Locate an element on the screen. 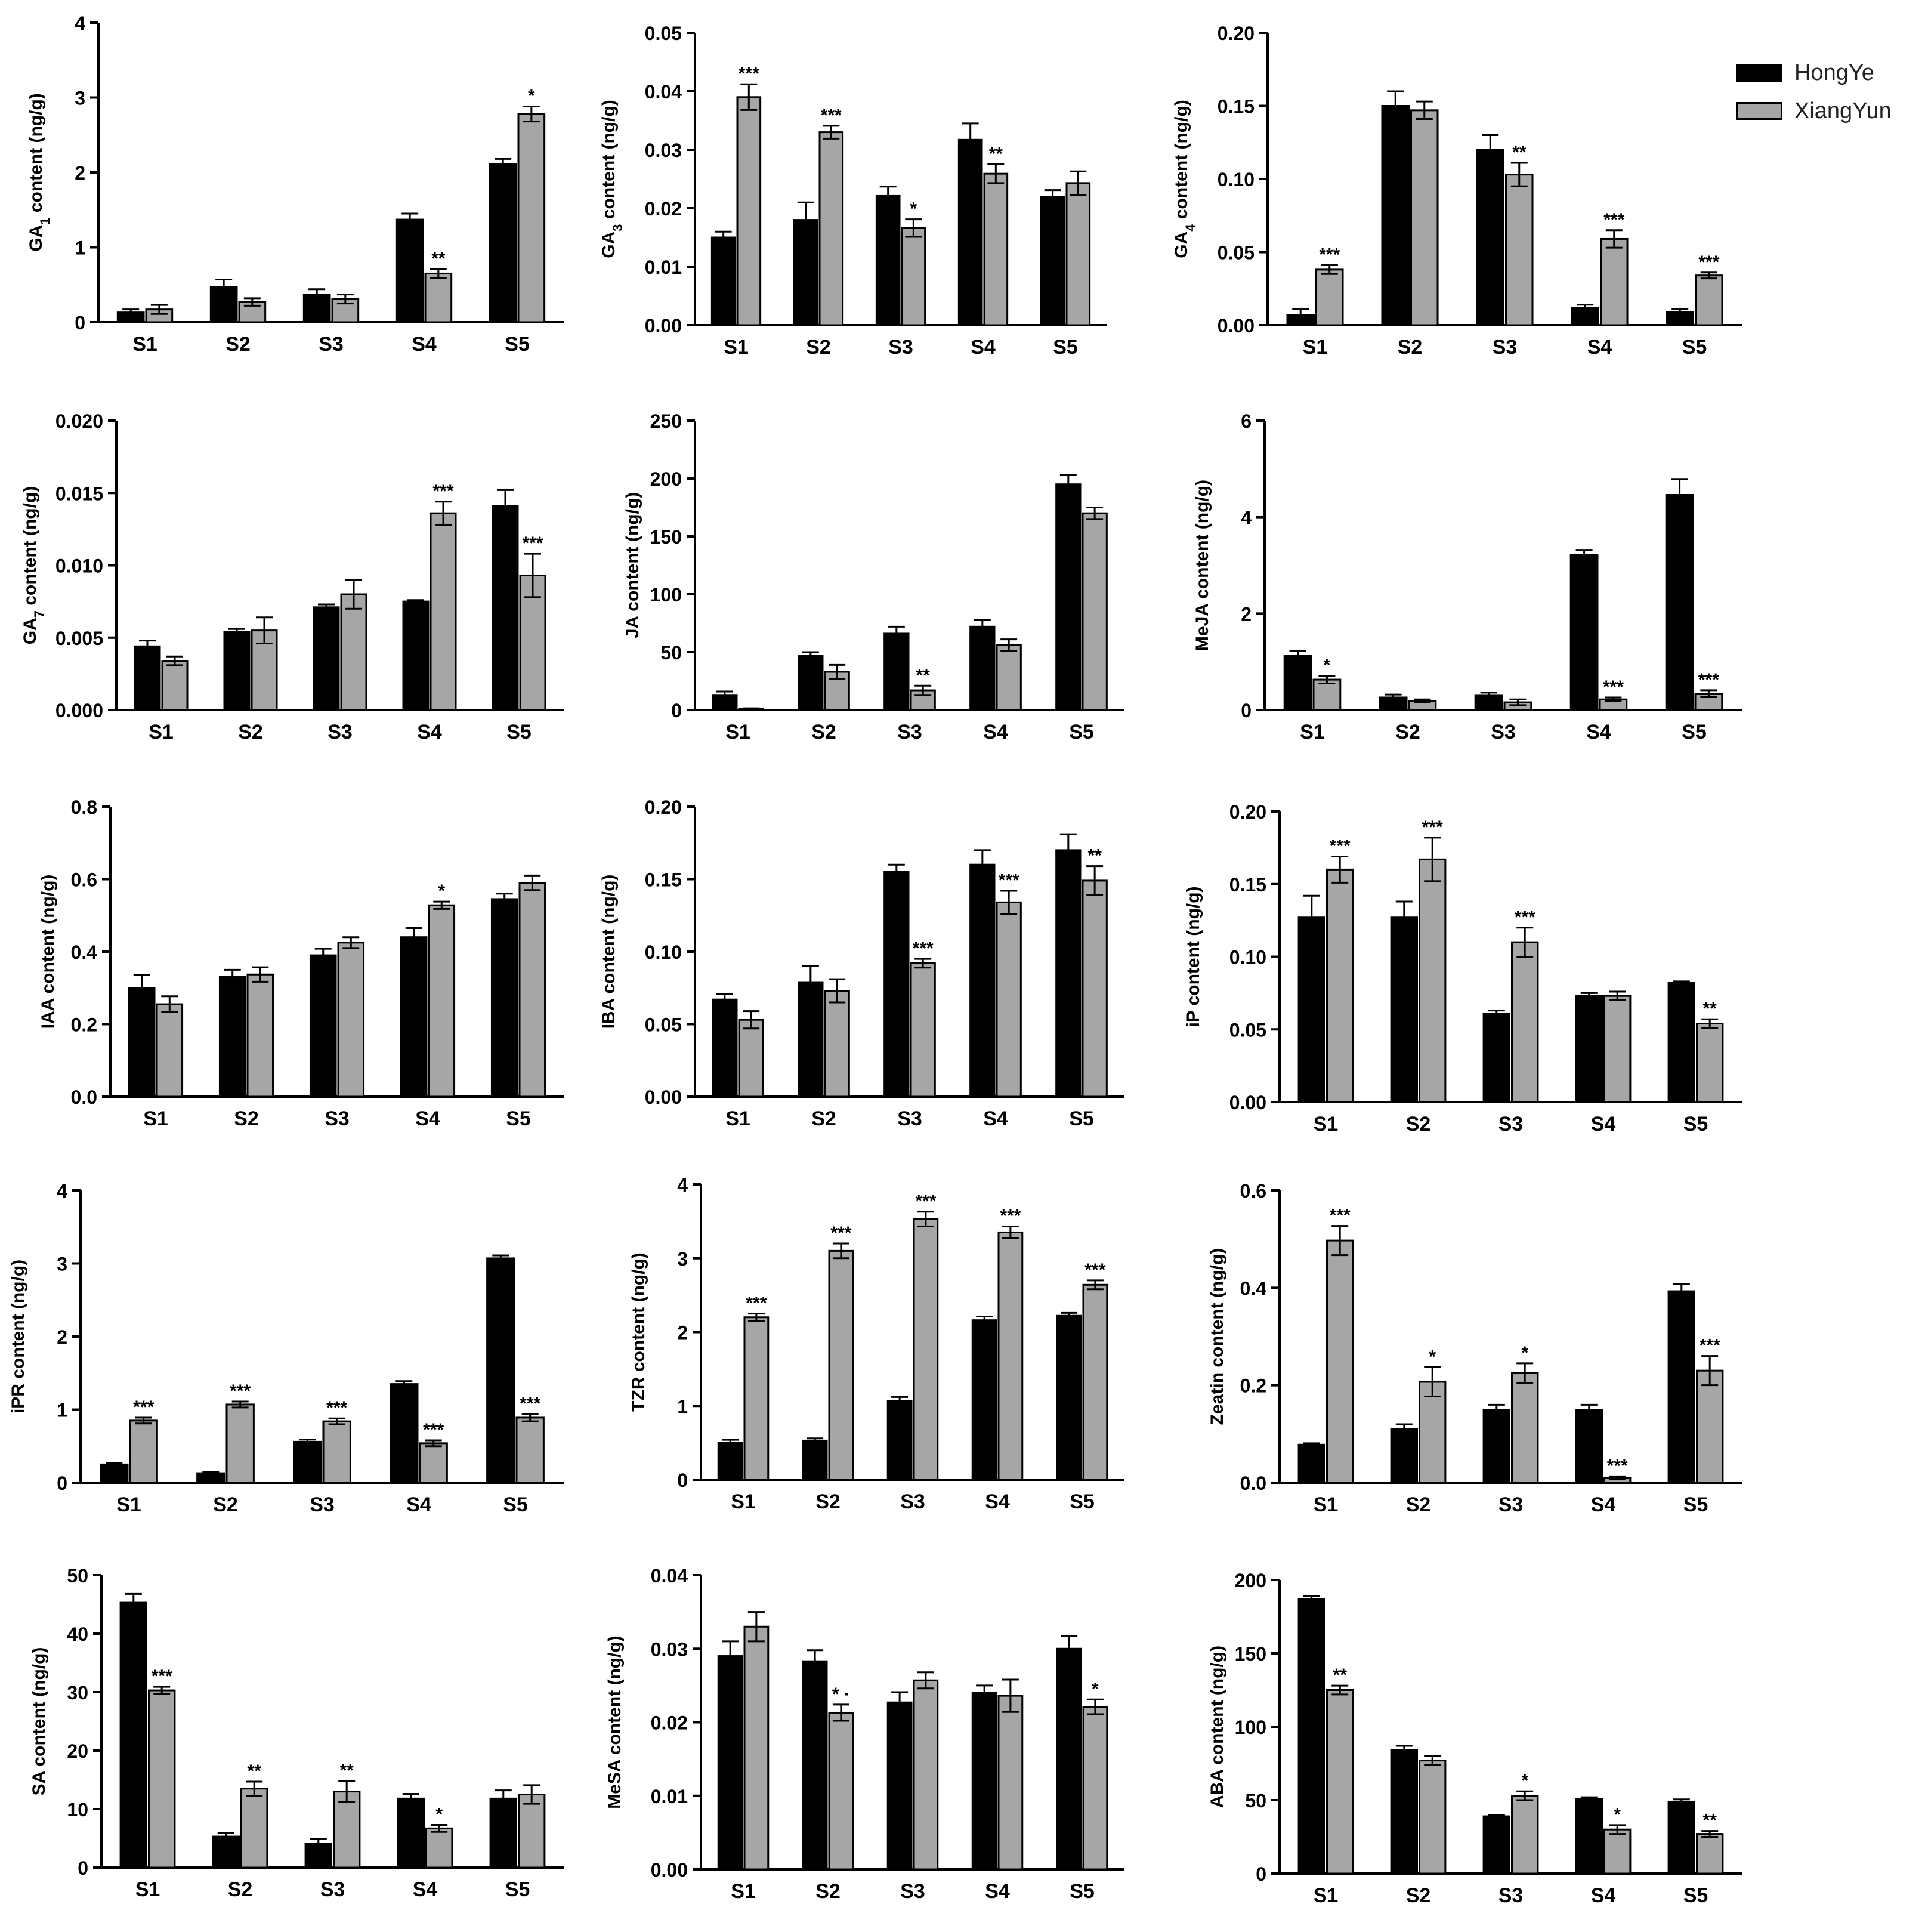  y-tick-label: 0.03 is located at coordinates (663, 150).